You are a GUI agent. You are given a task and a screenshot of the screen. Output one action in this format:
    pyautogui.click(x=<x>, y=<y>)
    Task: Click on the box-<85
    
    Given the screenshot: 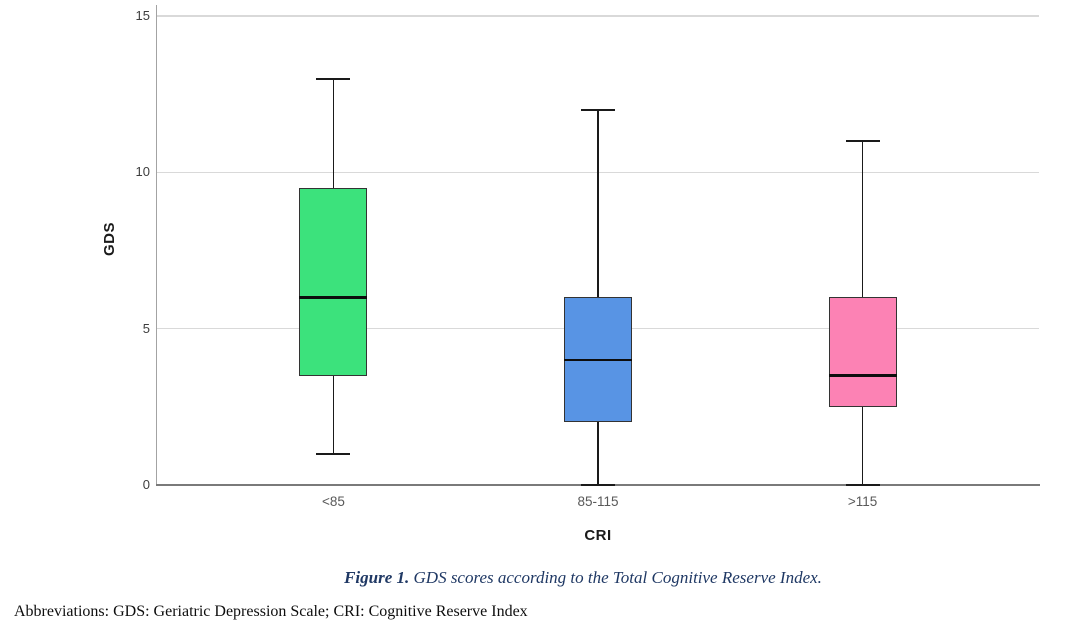 What is the action you would take?
    pyautogui.click(x=333, y=281)
    